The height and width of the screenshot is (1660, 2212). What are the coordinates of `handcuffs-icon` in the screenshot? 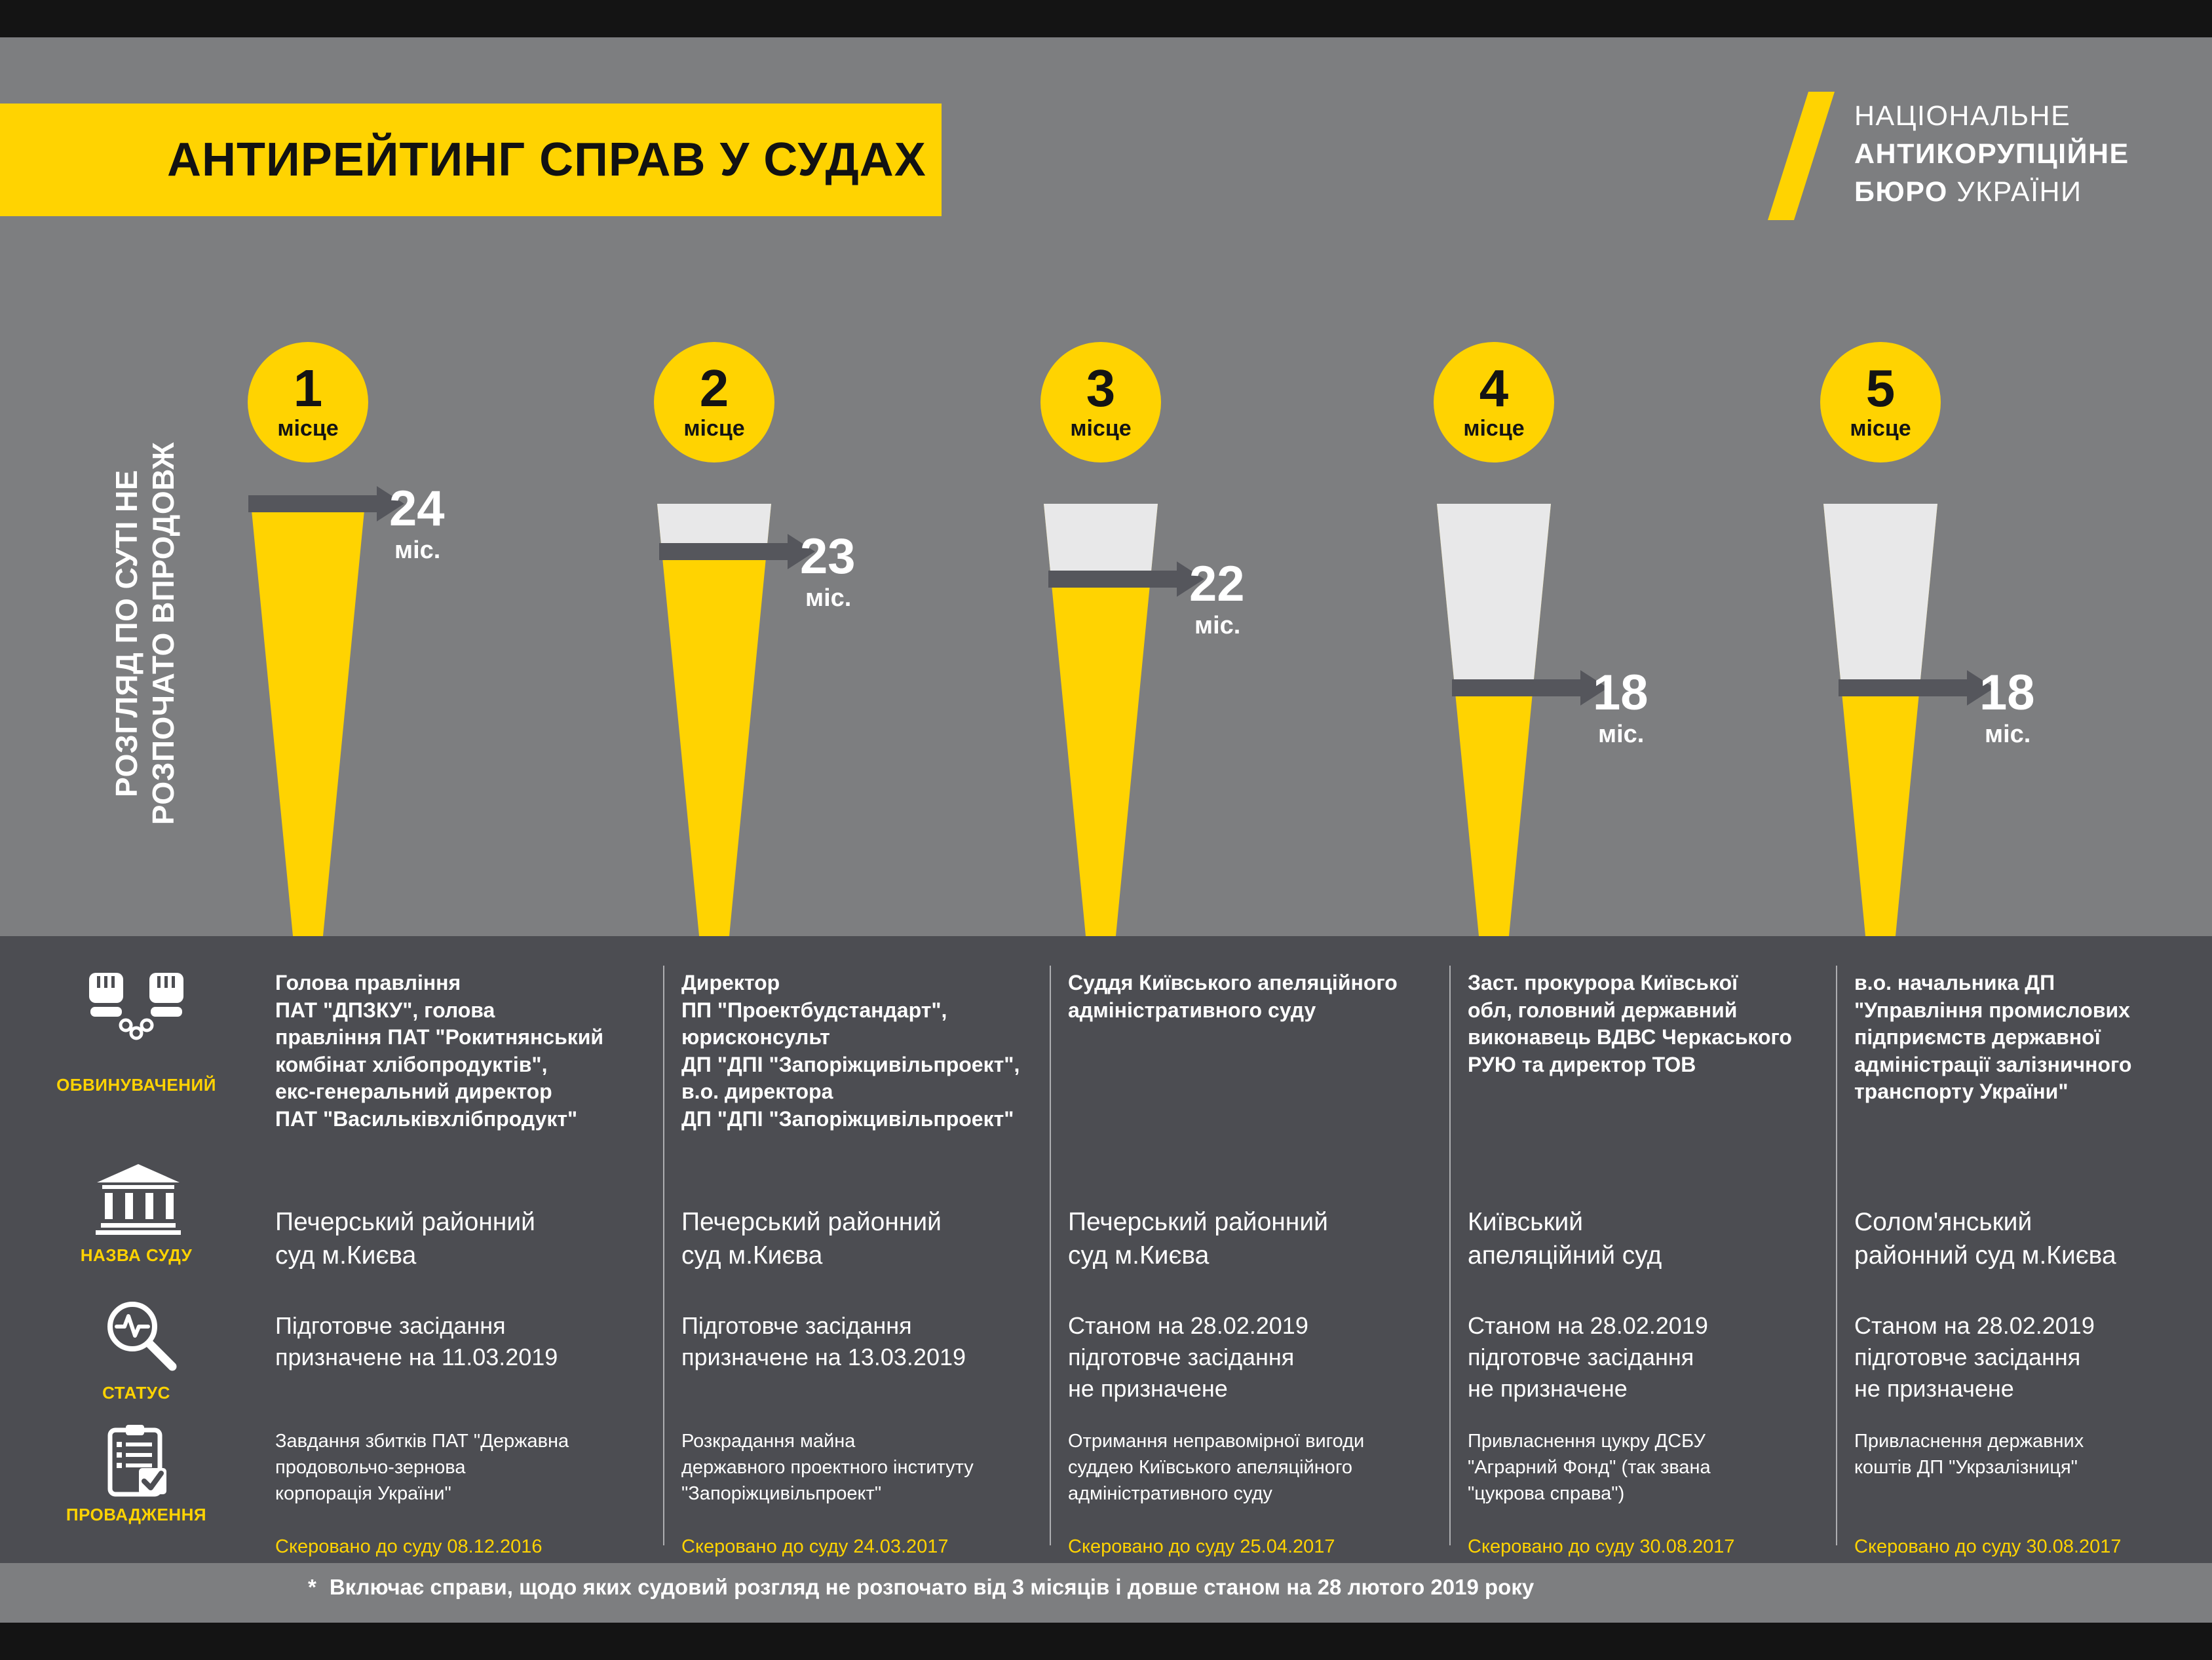 It's located at (136, 1006).